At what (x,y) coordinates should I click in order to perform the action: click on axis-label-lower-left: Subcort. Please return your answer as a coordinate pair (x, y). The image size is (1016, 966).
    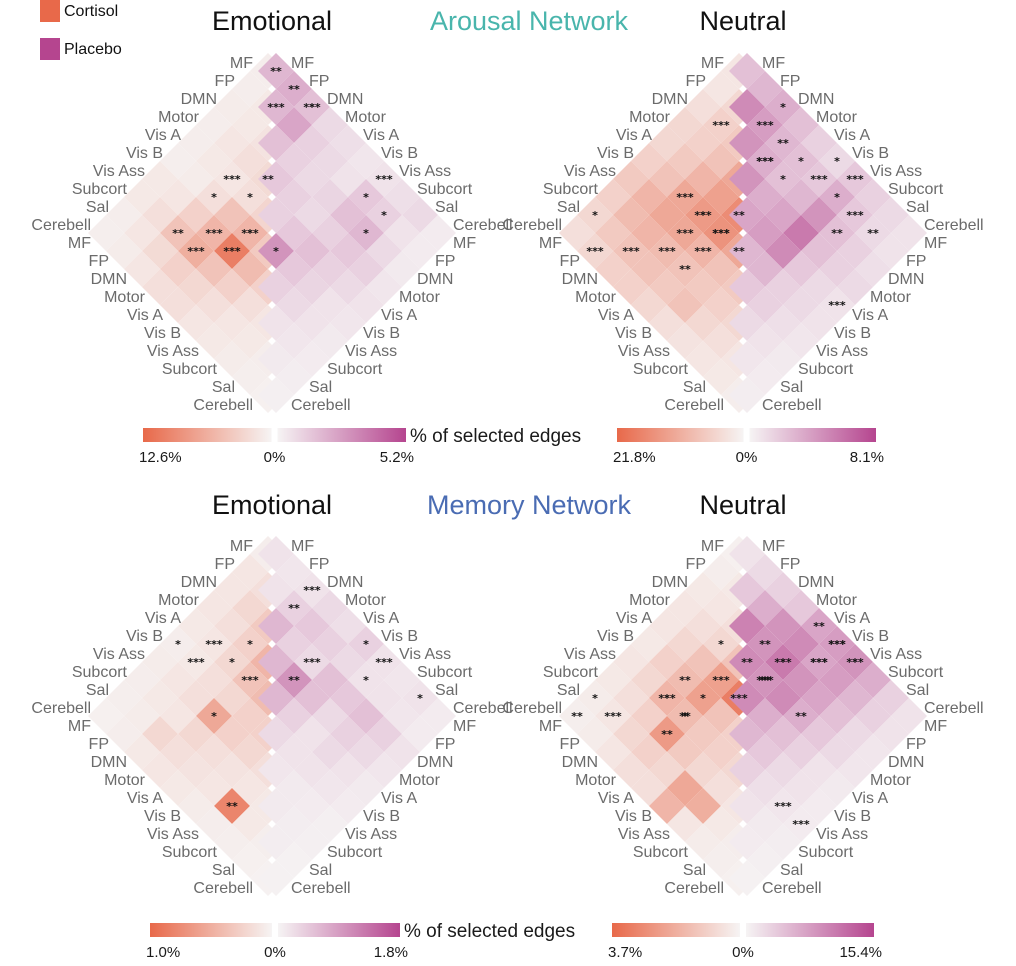
    Looking at the image, I should click on (661, 369).